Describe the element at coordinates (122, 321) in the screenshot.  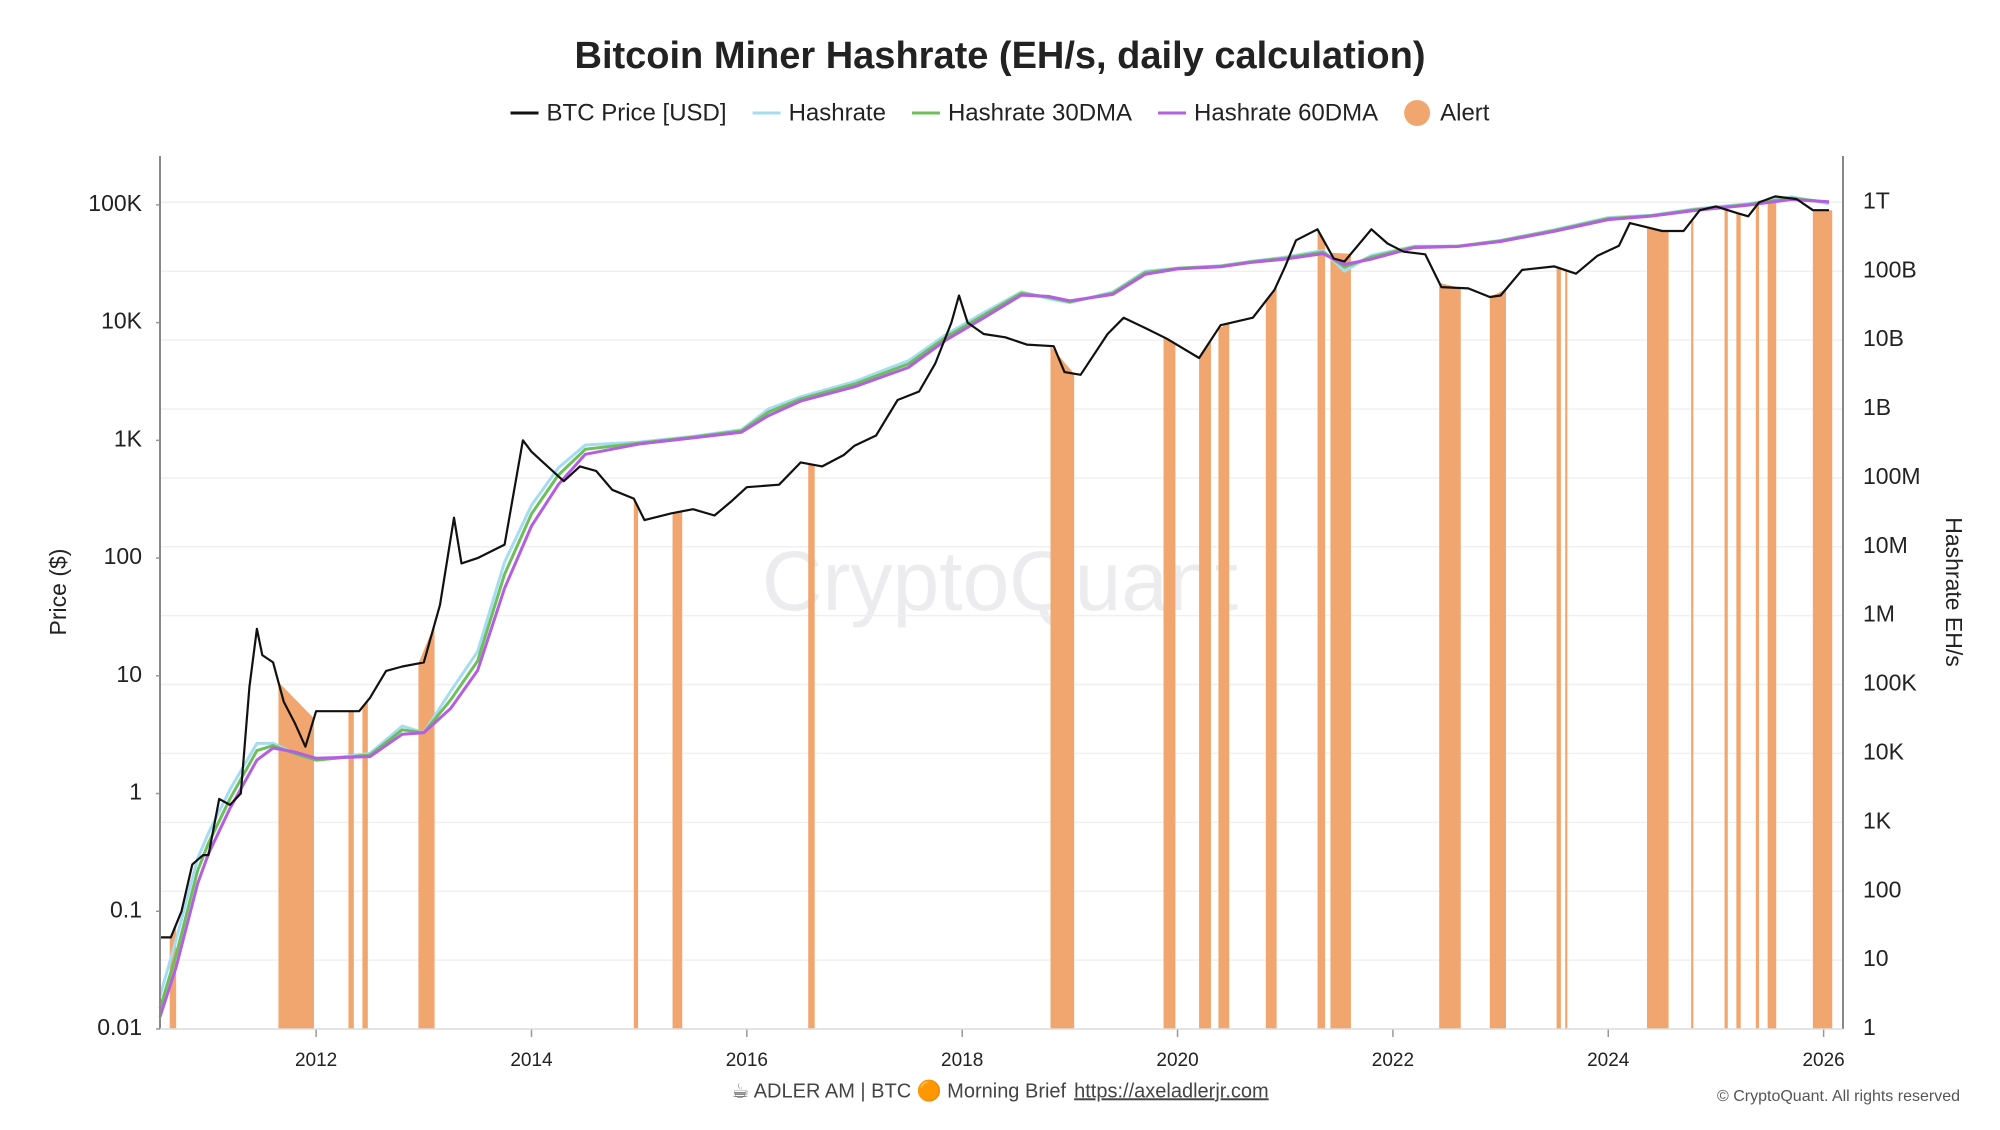
I see `y-tick-label: 10K` at that location.